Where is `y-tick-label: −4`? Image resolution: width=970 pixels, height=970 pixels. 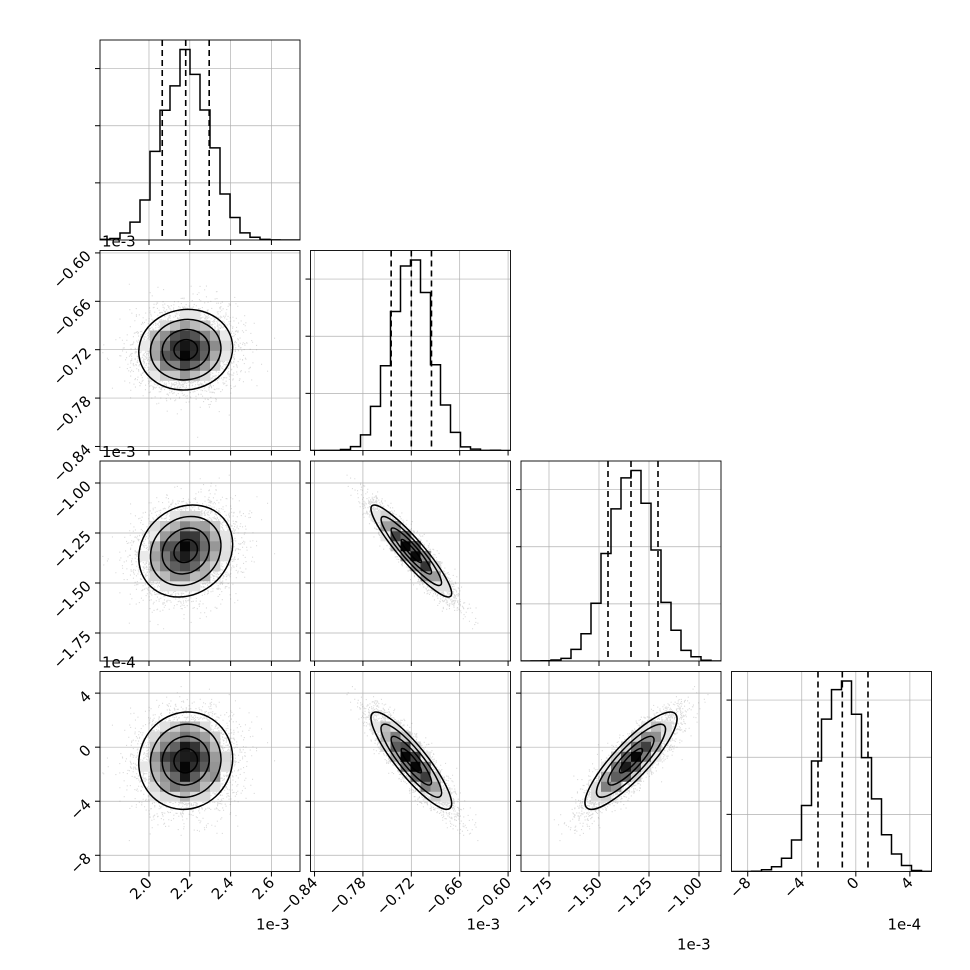 y-tick-label: −4 is located at coordinates (80, 809).